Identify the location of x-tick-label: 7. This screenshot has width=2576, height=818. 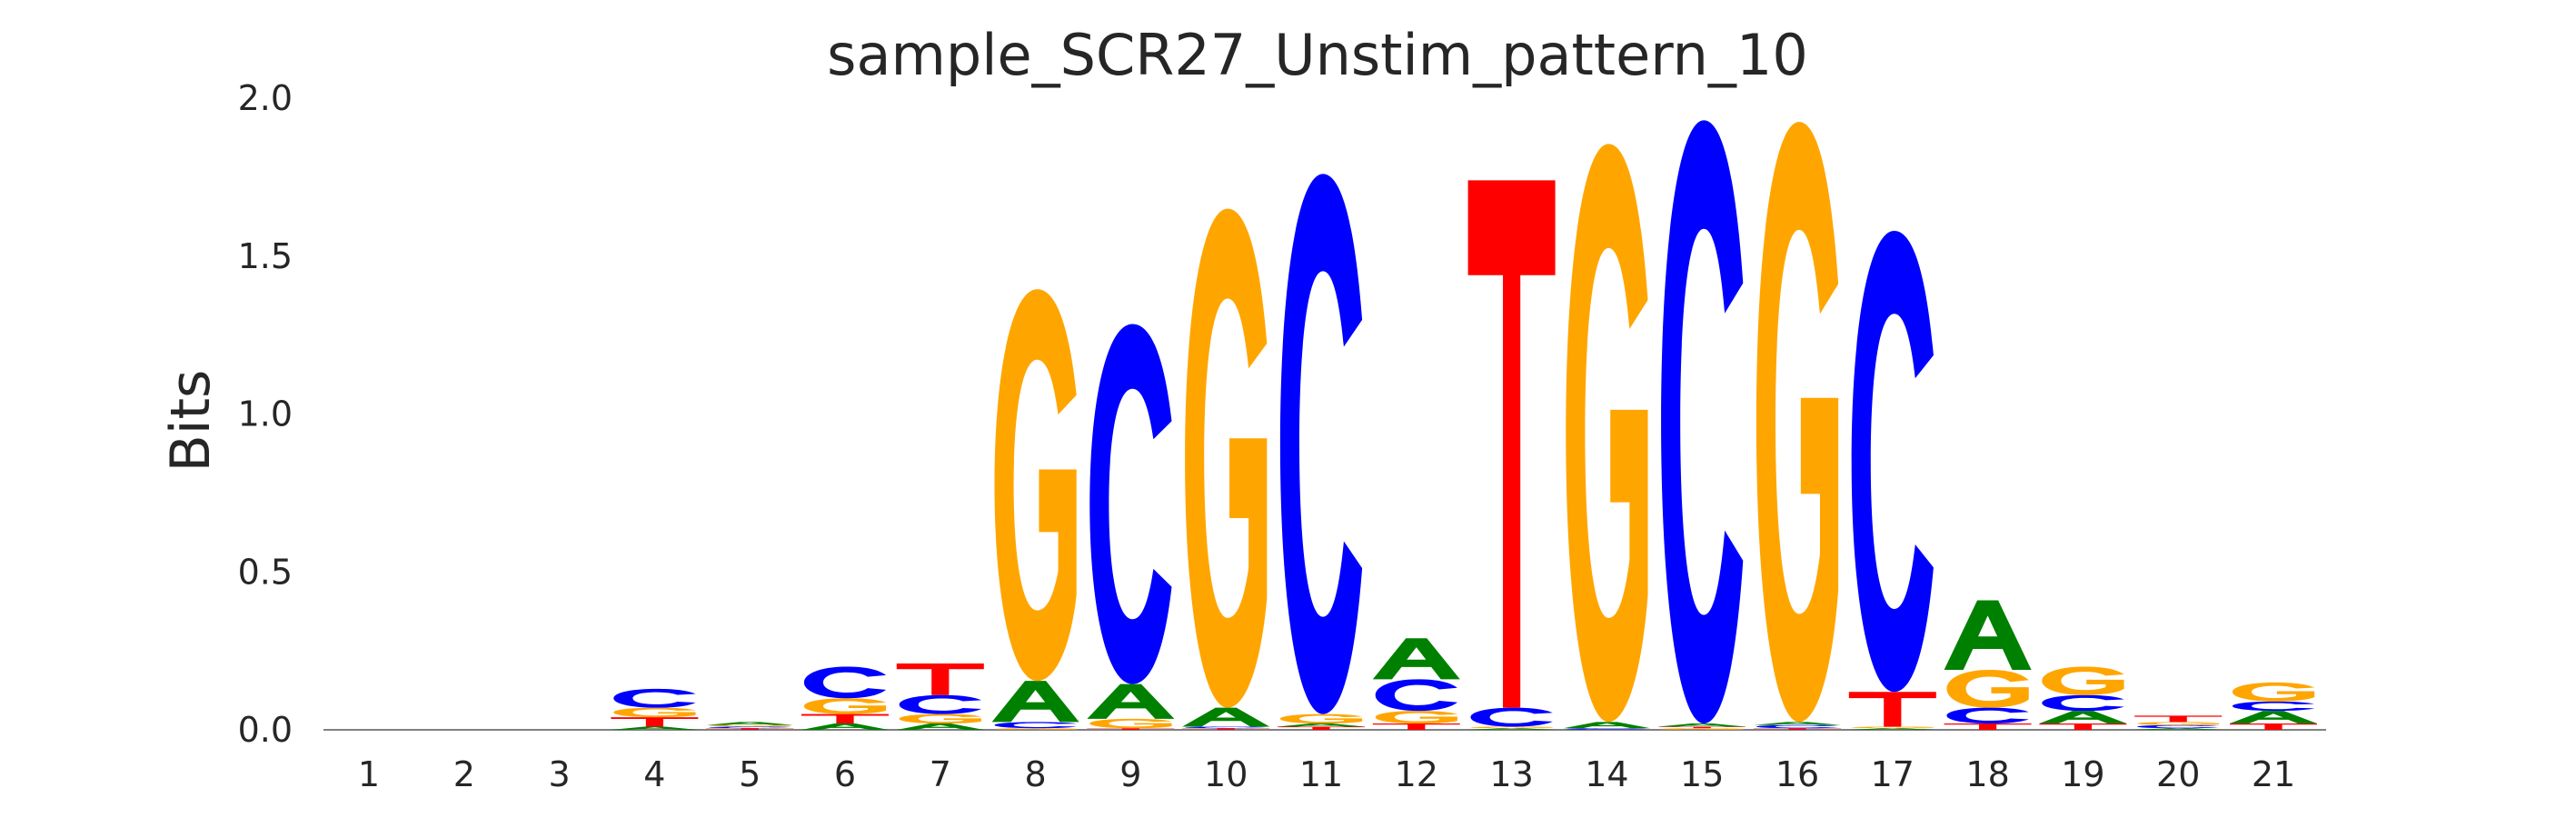
(941, 774).